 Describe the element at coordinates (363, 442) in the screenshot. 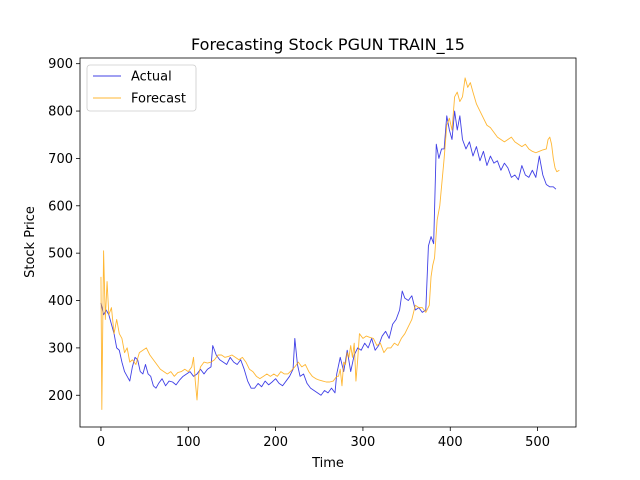

I see `x-tick-label: 300` at that location.